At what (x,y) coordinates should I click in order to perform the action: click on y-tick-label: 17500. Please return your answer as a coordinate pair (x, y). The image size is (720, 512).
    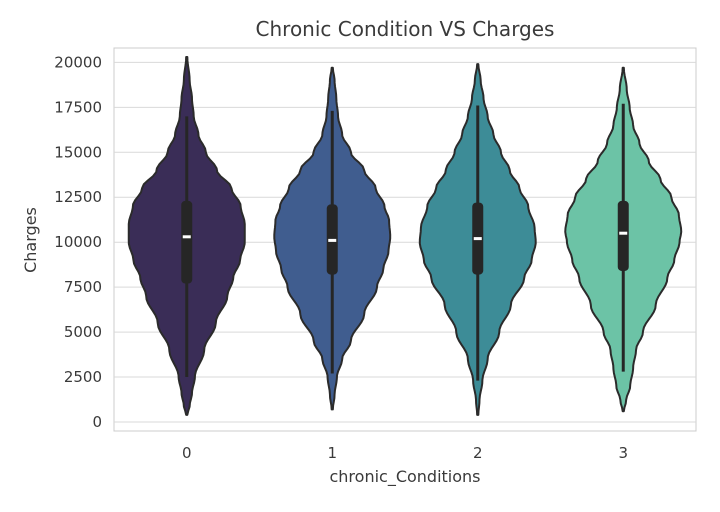
    Looking at the image, I should click on (78, 107).